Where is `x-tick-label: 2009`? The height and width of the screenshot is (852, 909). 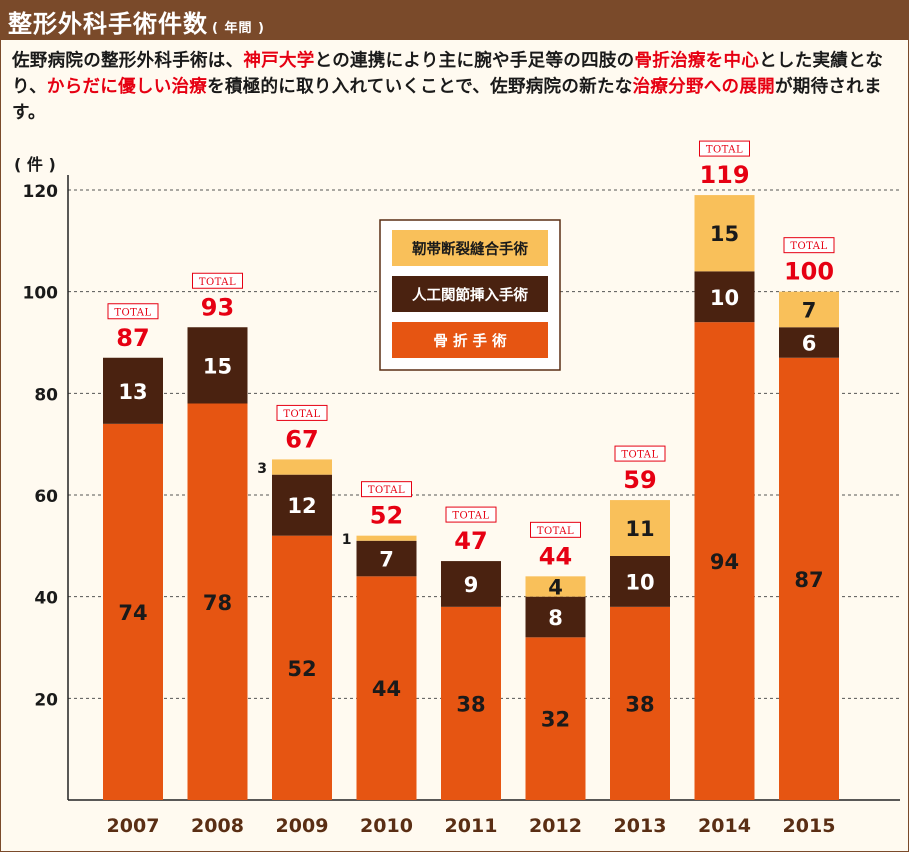 x-tick-label: 2009 is located at coordinates (302, 826).